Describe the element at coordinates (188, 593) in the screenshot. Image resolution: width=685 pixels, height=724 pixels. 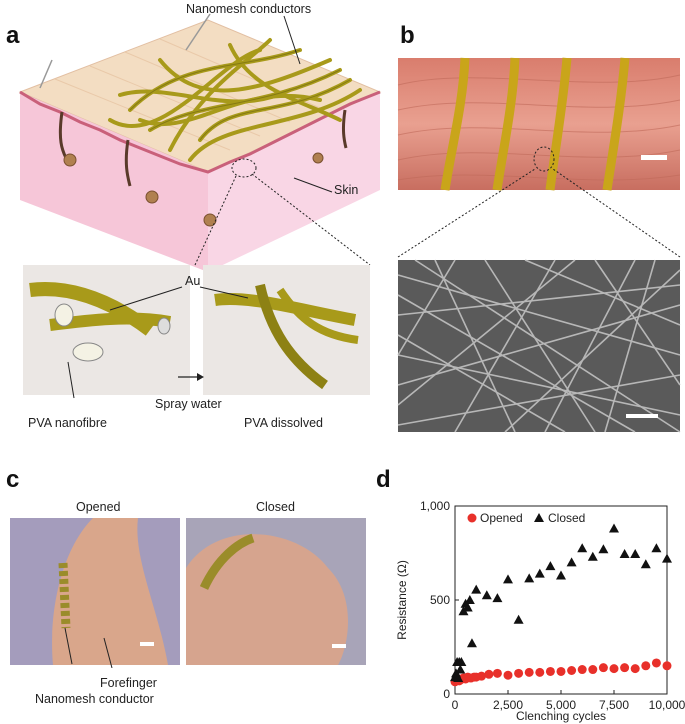
I see `panel-c-photos` at that location.